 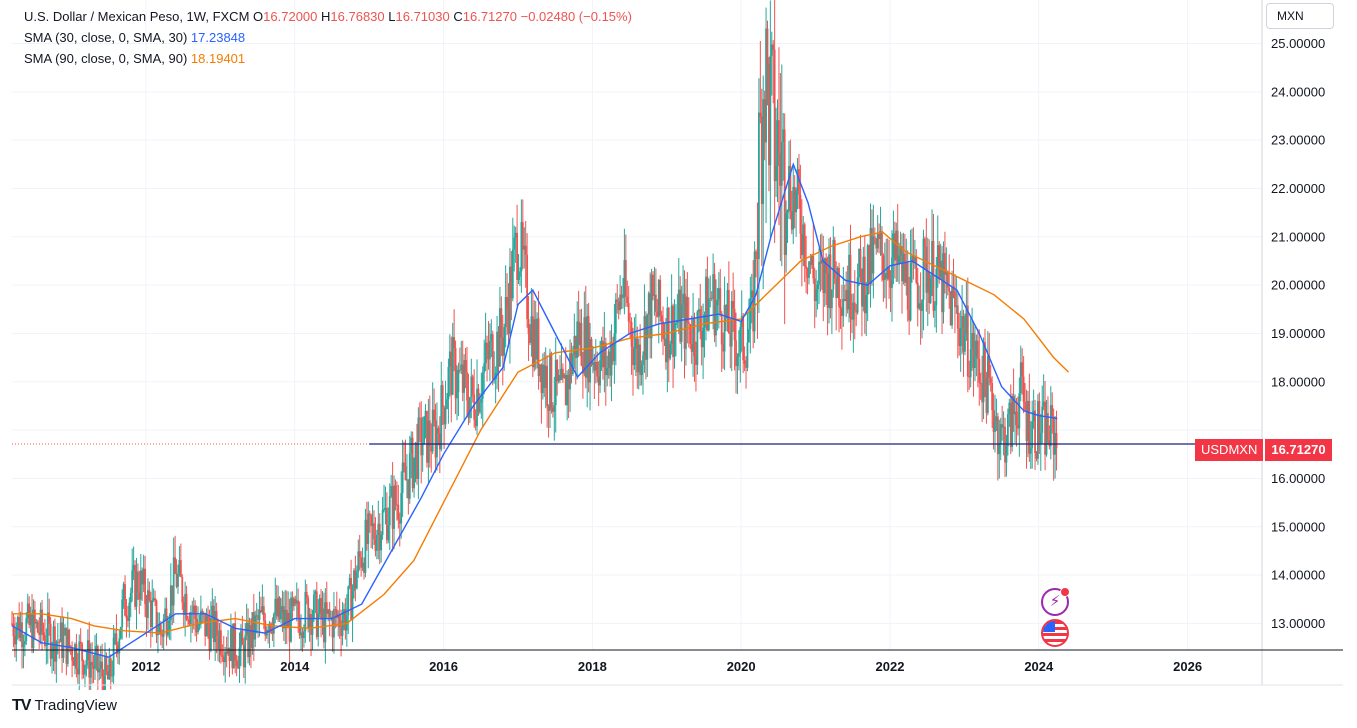 What do you see at coordinates (328, 37) in the screenshot?
I see `legend-sma30-row: SMA (30, close, 0, SMA, 30) 17.23848` at bounding box center [328, 37].